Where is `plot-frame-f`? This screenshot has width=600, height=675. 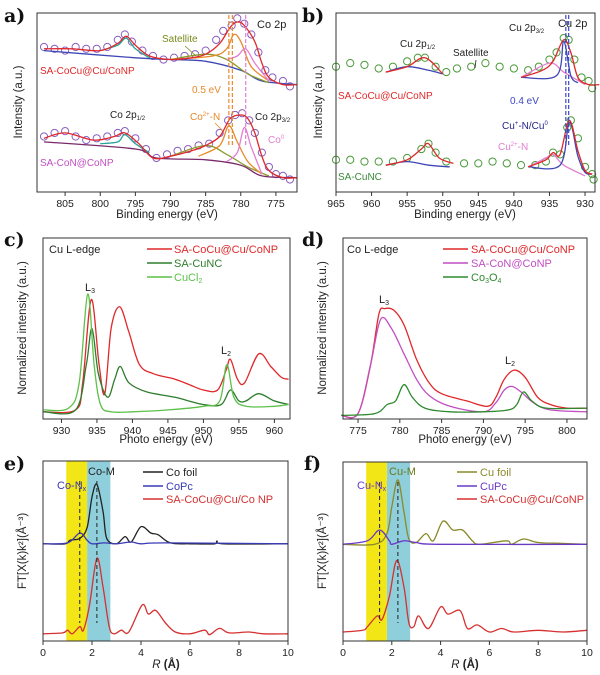 plot-frame-f is located at coordinates (465, 551).